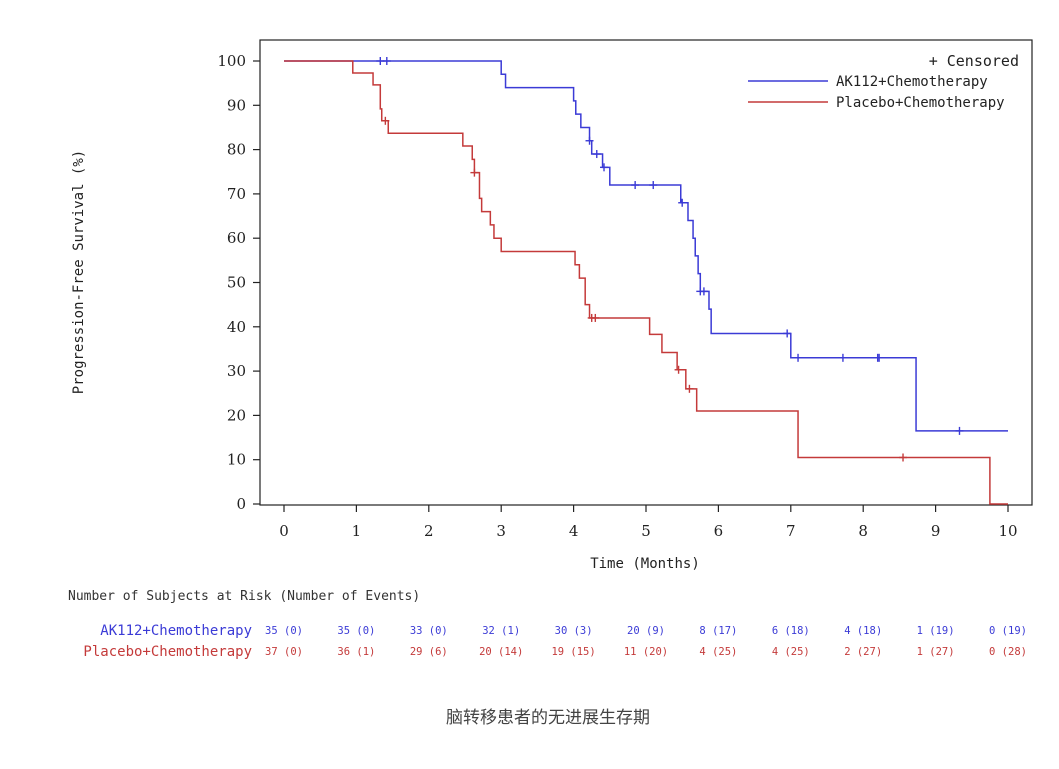 Image resolution: width=1059 pixels, height=769 pixels. I want to click on risk-cell: 0 (28), so click(1008, 652).